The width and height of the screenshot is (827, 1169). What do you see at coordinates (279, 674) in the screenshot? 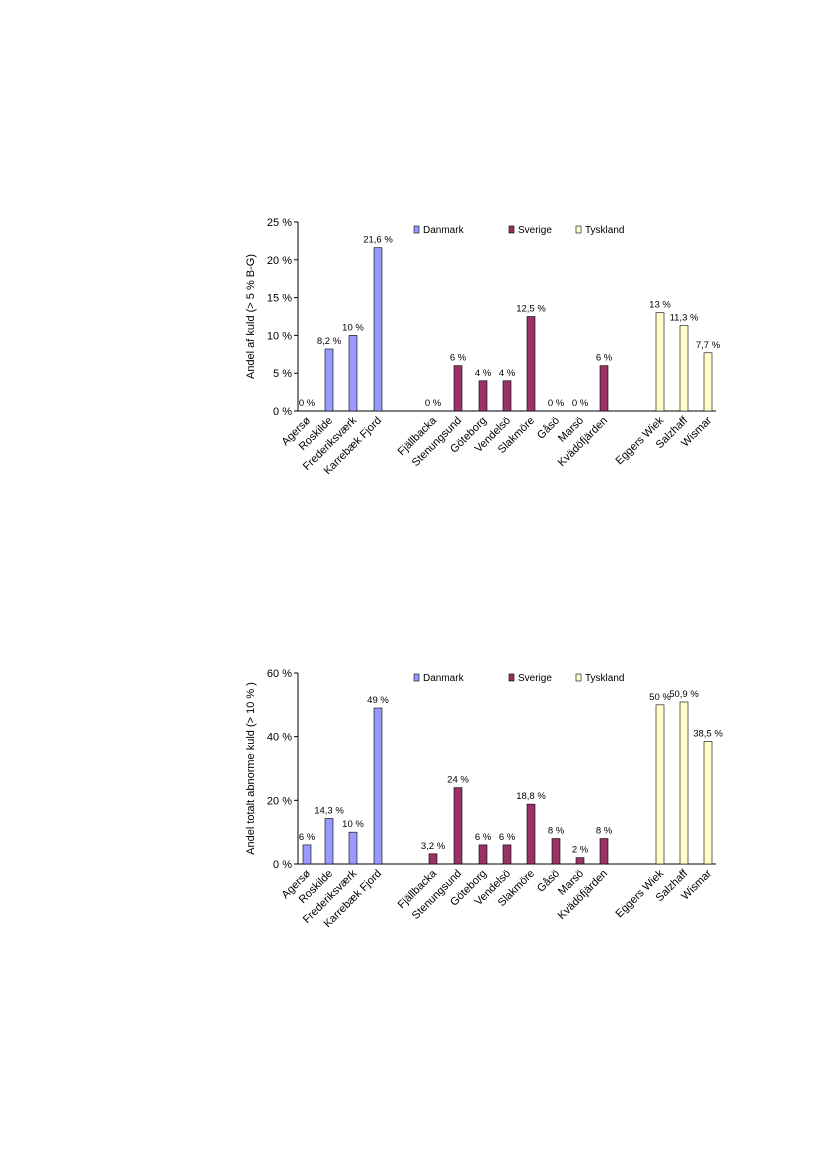
I see `y-tick-label: 60 %` at bounding box center [279, 674].